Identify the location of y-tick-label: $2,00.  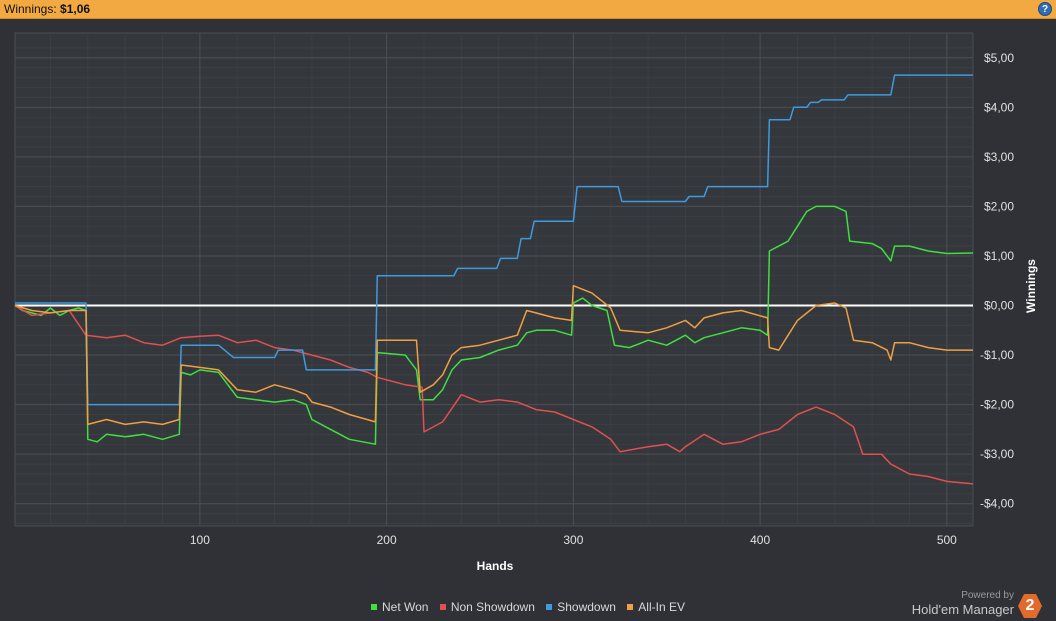
(999, 206).